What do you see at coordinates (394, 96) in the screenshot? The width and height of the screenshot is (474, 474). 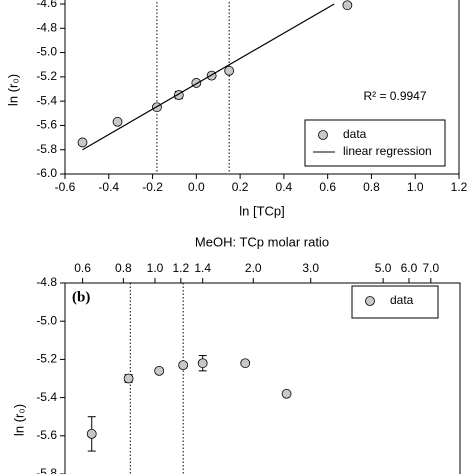 I see `annotation: R² = 0.9947` at bounding box center [394, 96].